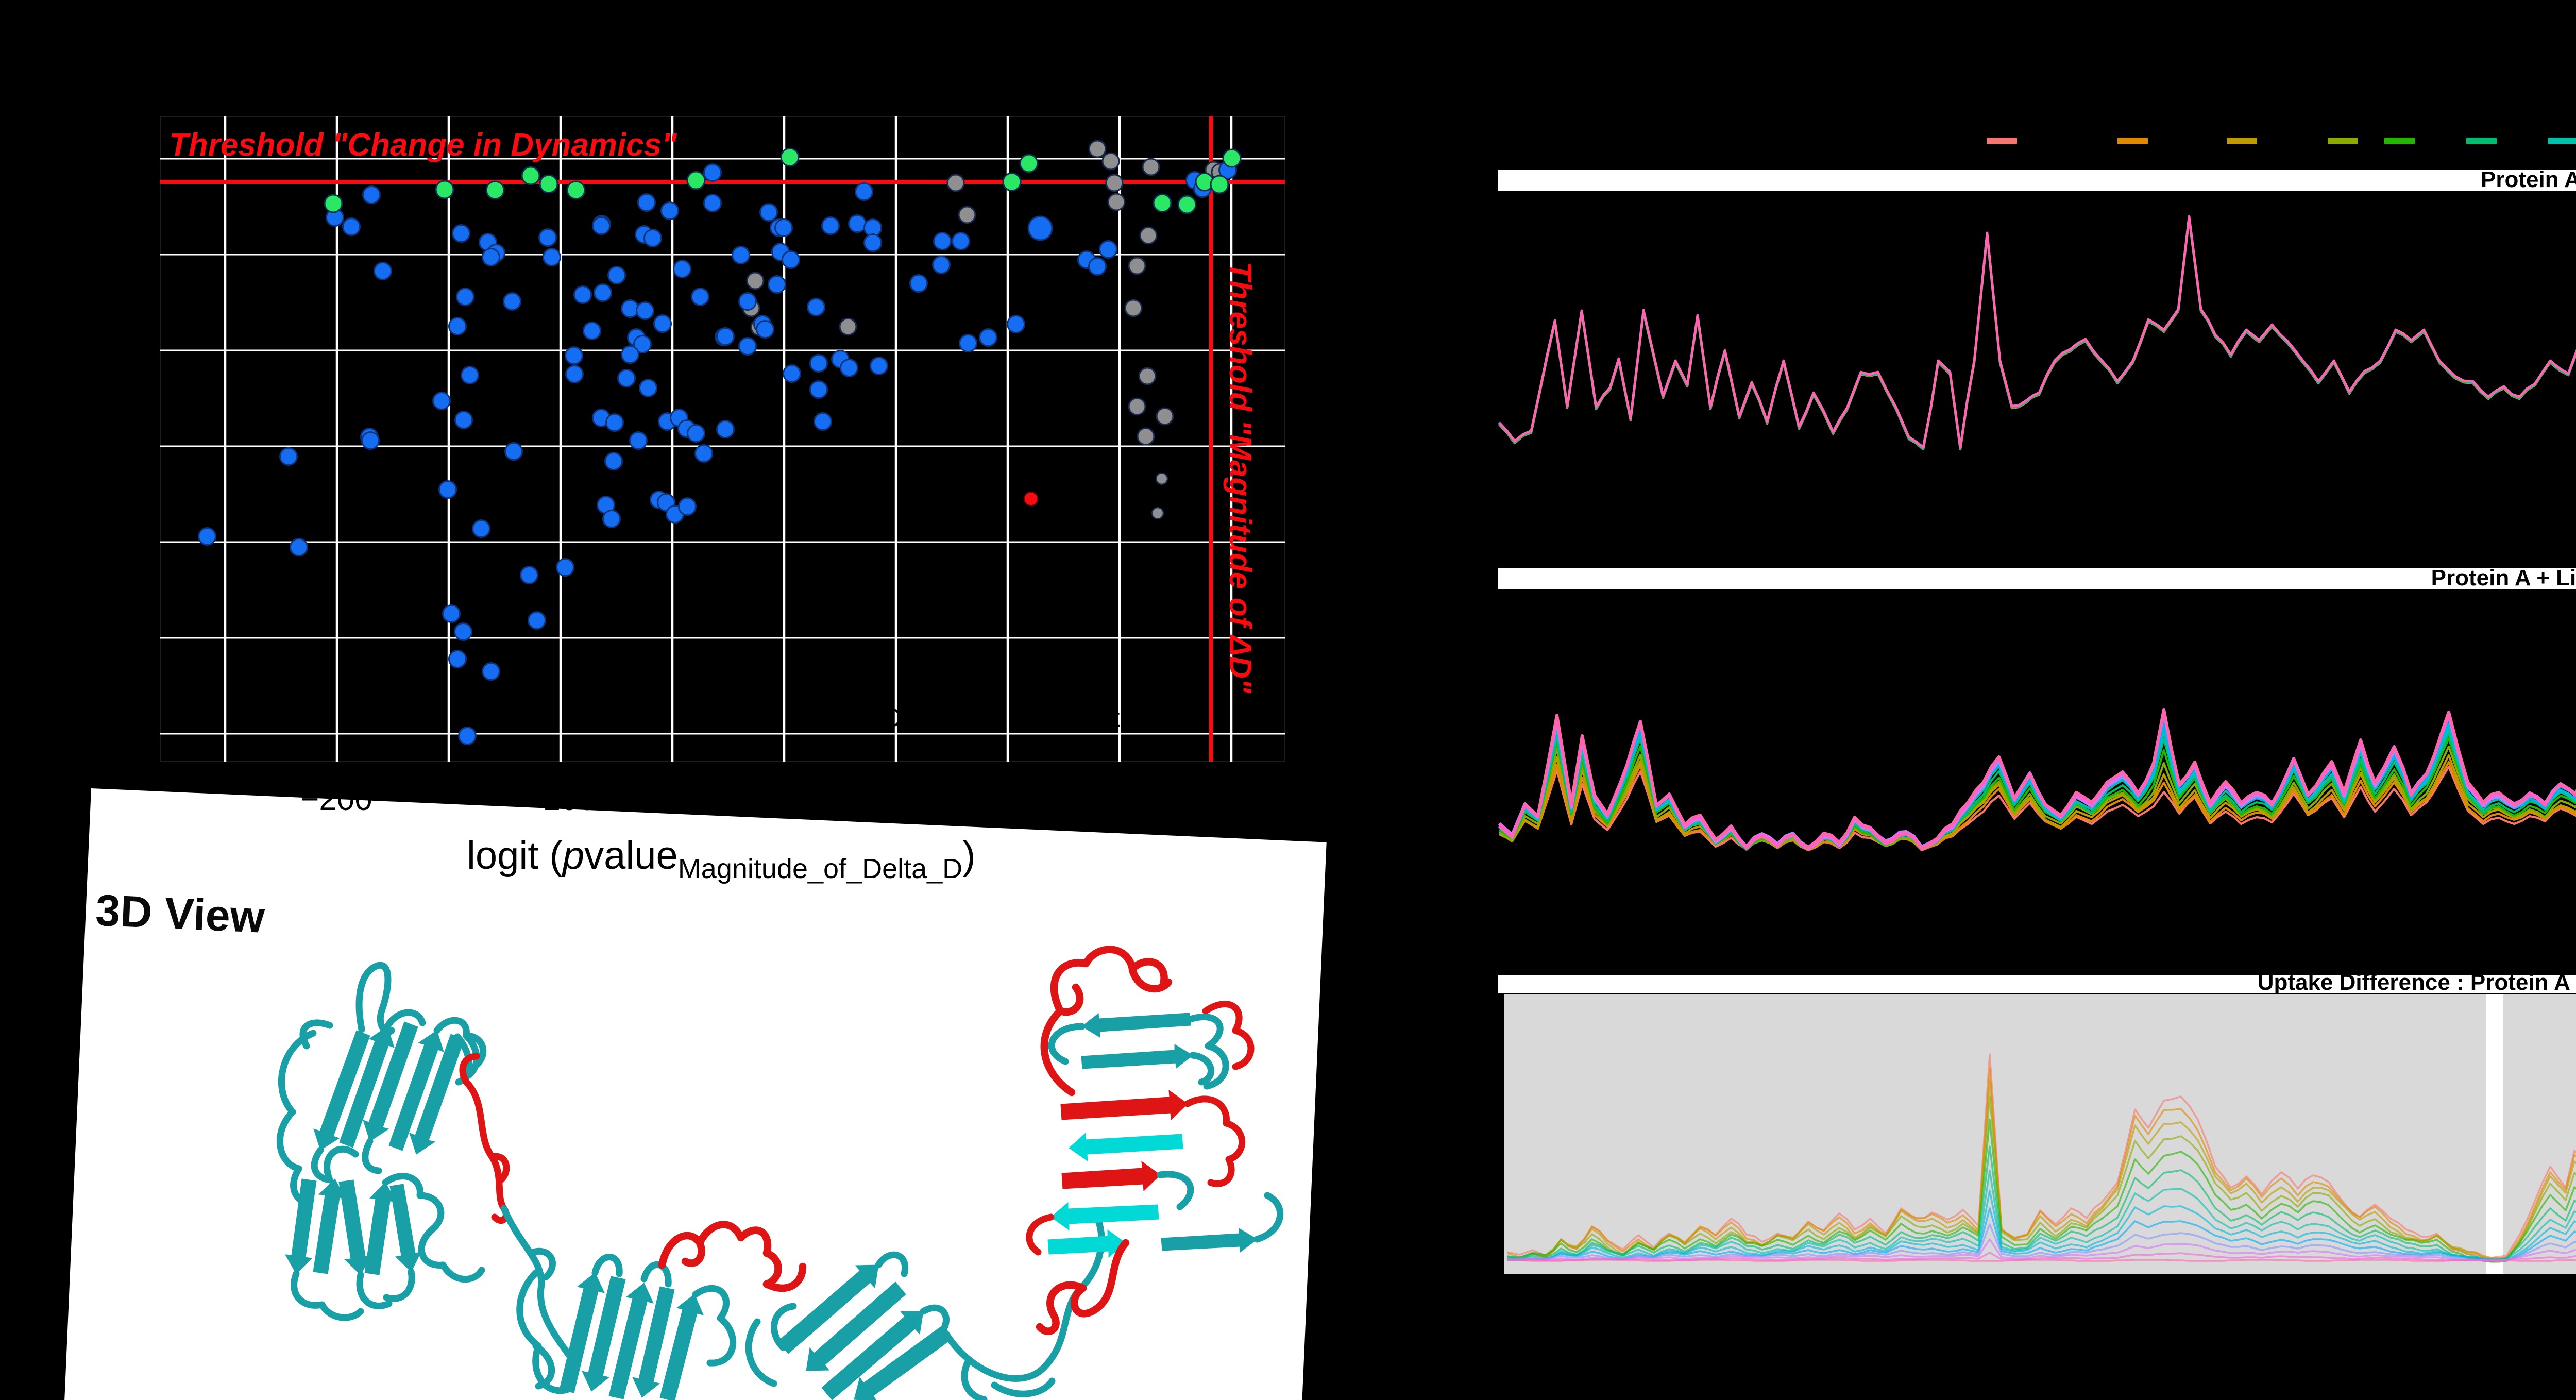  Describe the element at coordinates (336, 799) in the screenshot. I see `svg-text: −200` at that location.